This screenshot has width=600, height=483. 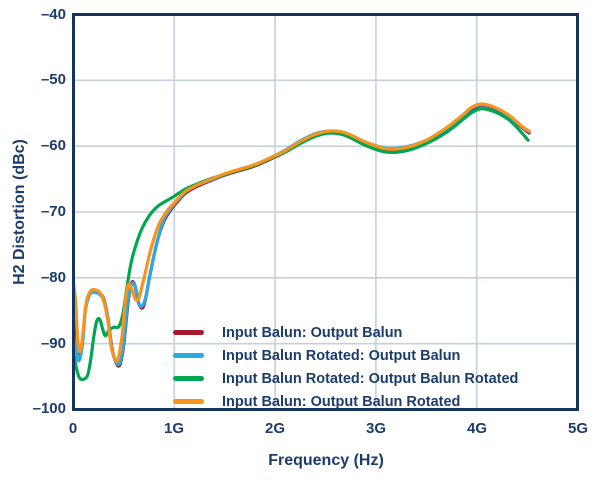 I want to click on x-tick-label: 0, so click(x=73, y=428).